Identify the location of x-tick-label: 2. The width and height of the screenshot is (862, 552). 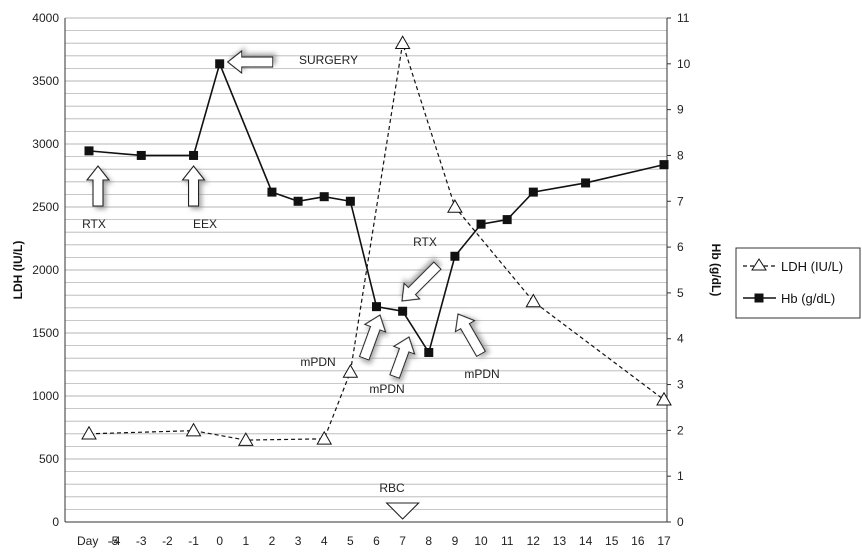
(272, 541).